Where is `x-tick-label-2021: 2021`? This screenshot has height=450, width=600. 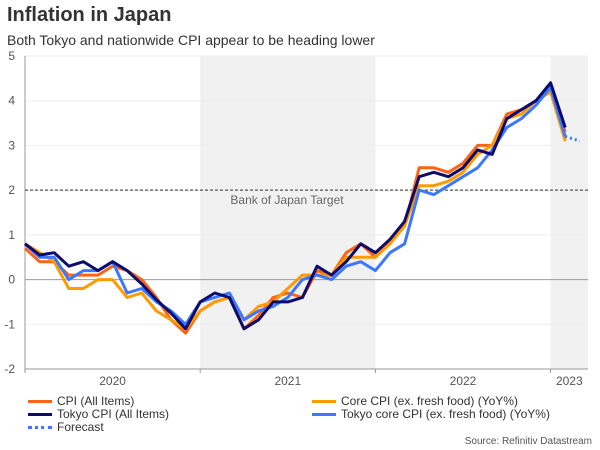 x-tick-label-2021: 2021 is located at coordinates (287, 381).